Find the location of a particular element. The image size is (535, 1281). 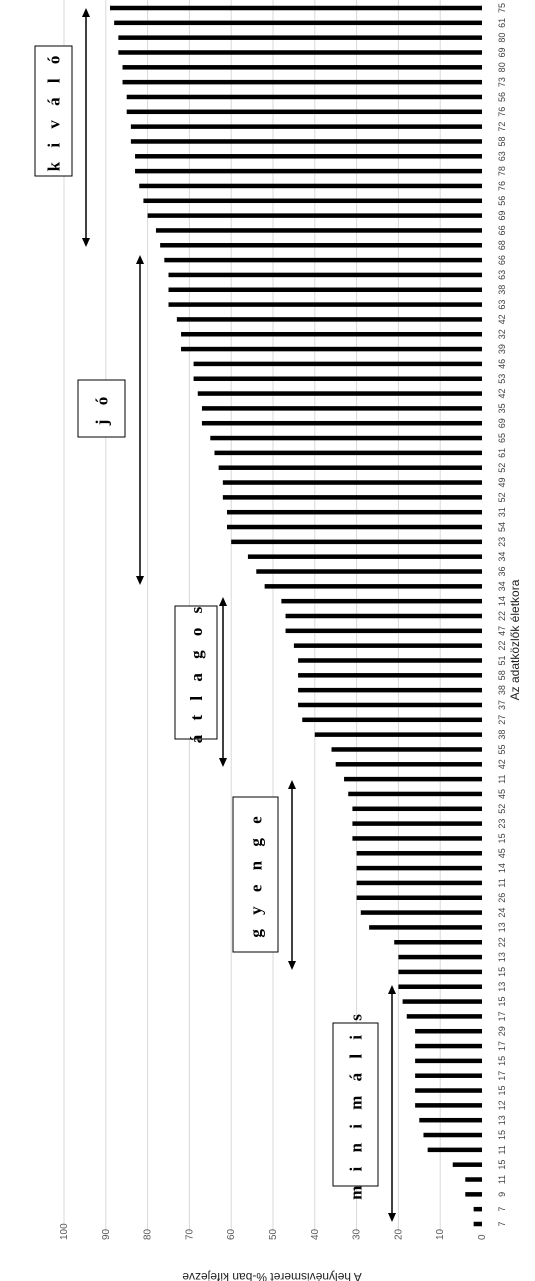

y-axis-label: A helynévismeret %-ban kifejezve is located at coordinates (272, 1275).